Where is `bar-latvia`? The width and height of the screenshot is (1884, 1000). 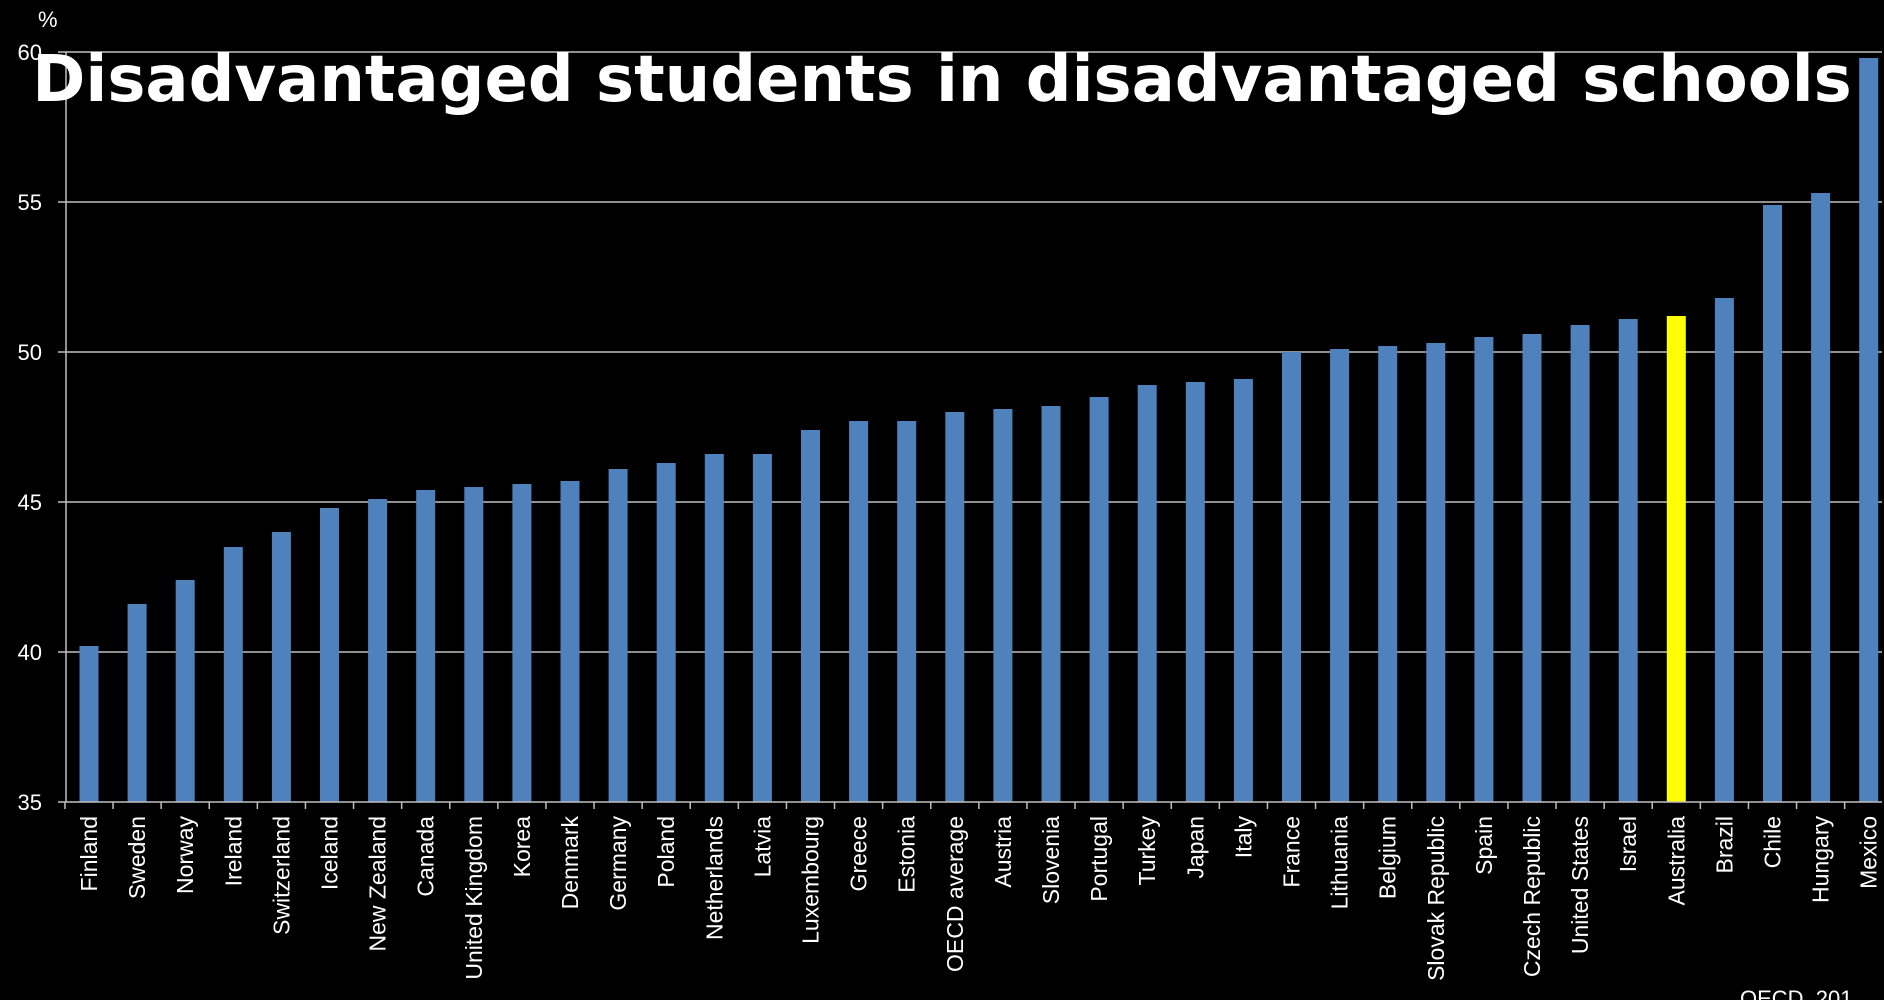
bar-latvia is located at coordinates (762, 628).